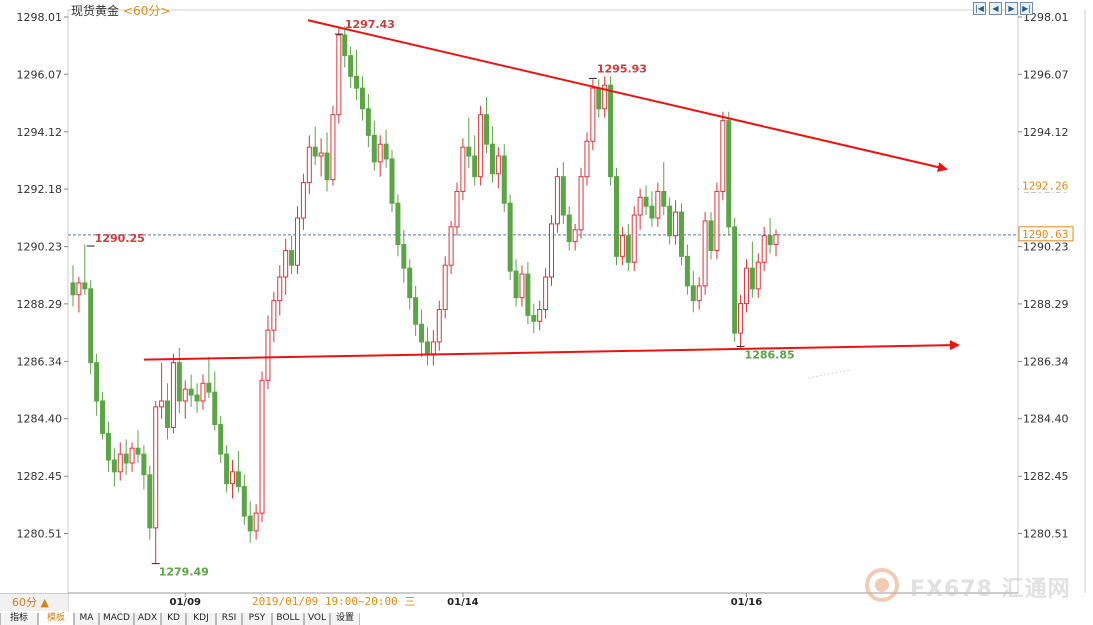 The width and height of the screenshot is (1093, 625). I want to click on extreme-label-3: 1286.85, so click(770, 354).